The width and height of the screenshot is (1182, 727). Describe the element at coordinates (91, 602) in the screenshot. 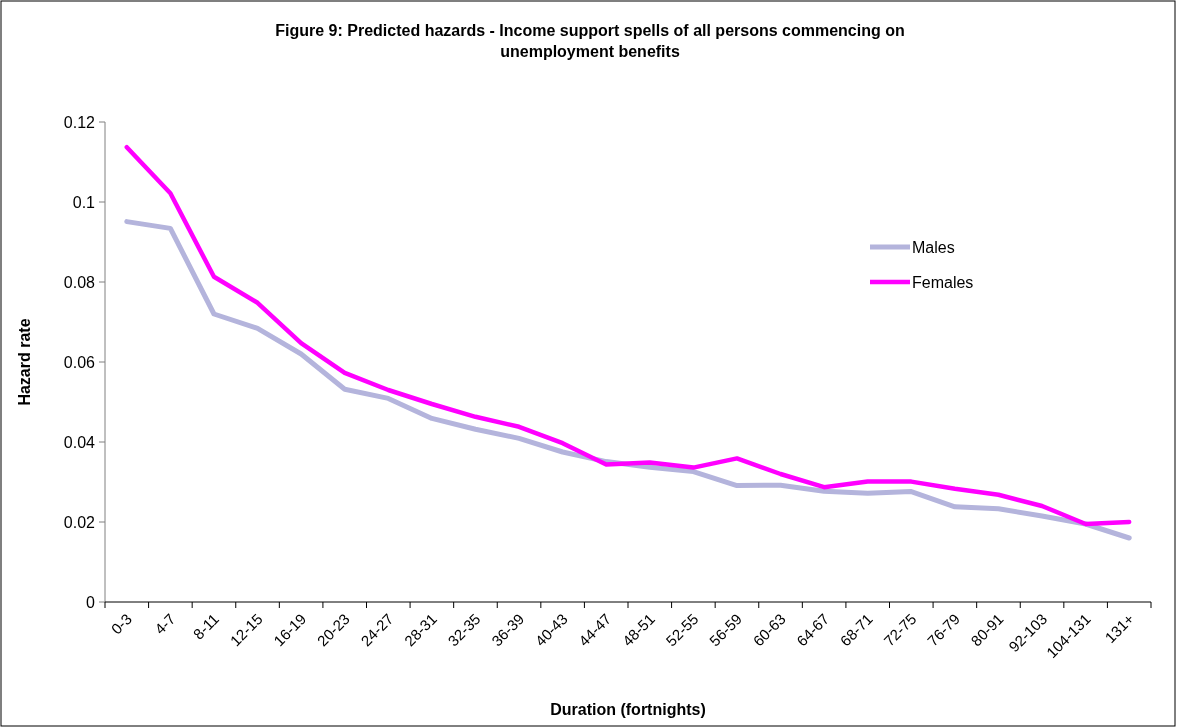

I see `y-tick-label: 0` at that location.